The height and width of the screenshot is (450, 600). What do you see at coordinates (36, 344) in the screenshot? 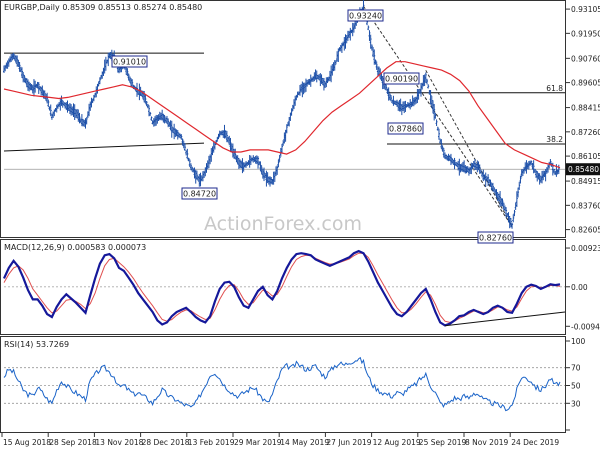
I see `rsi-header: RSI(14) 53.7269` at bounding box center [36, 344].